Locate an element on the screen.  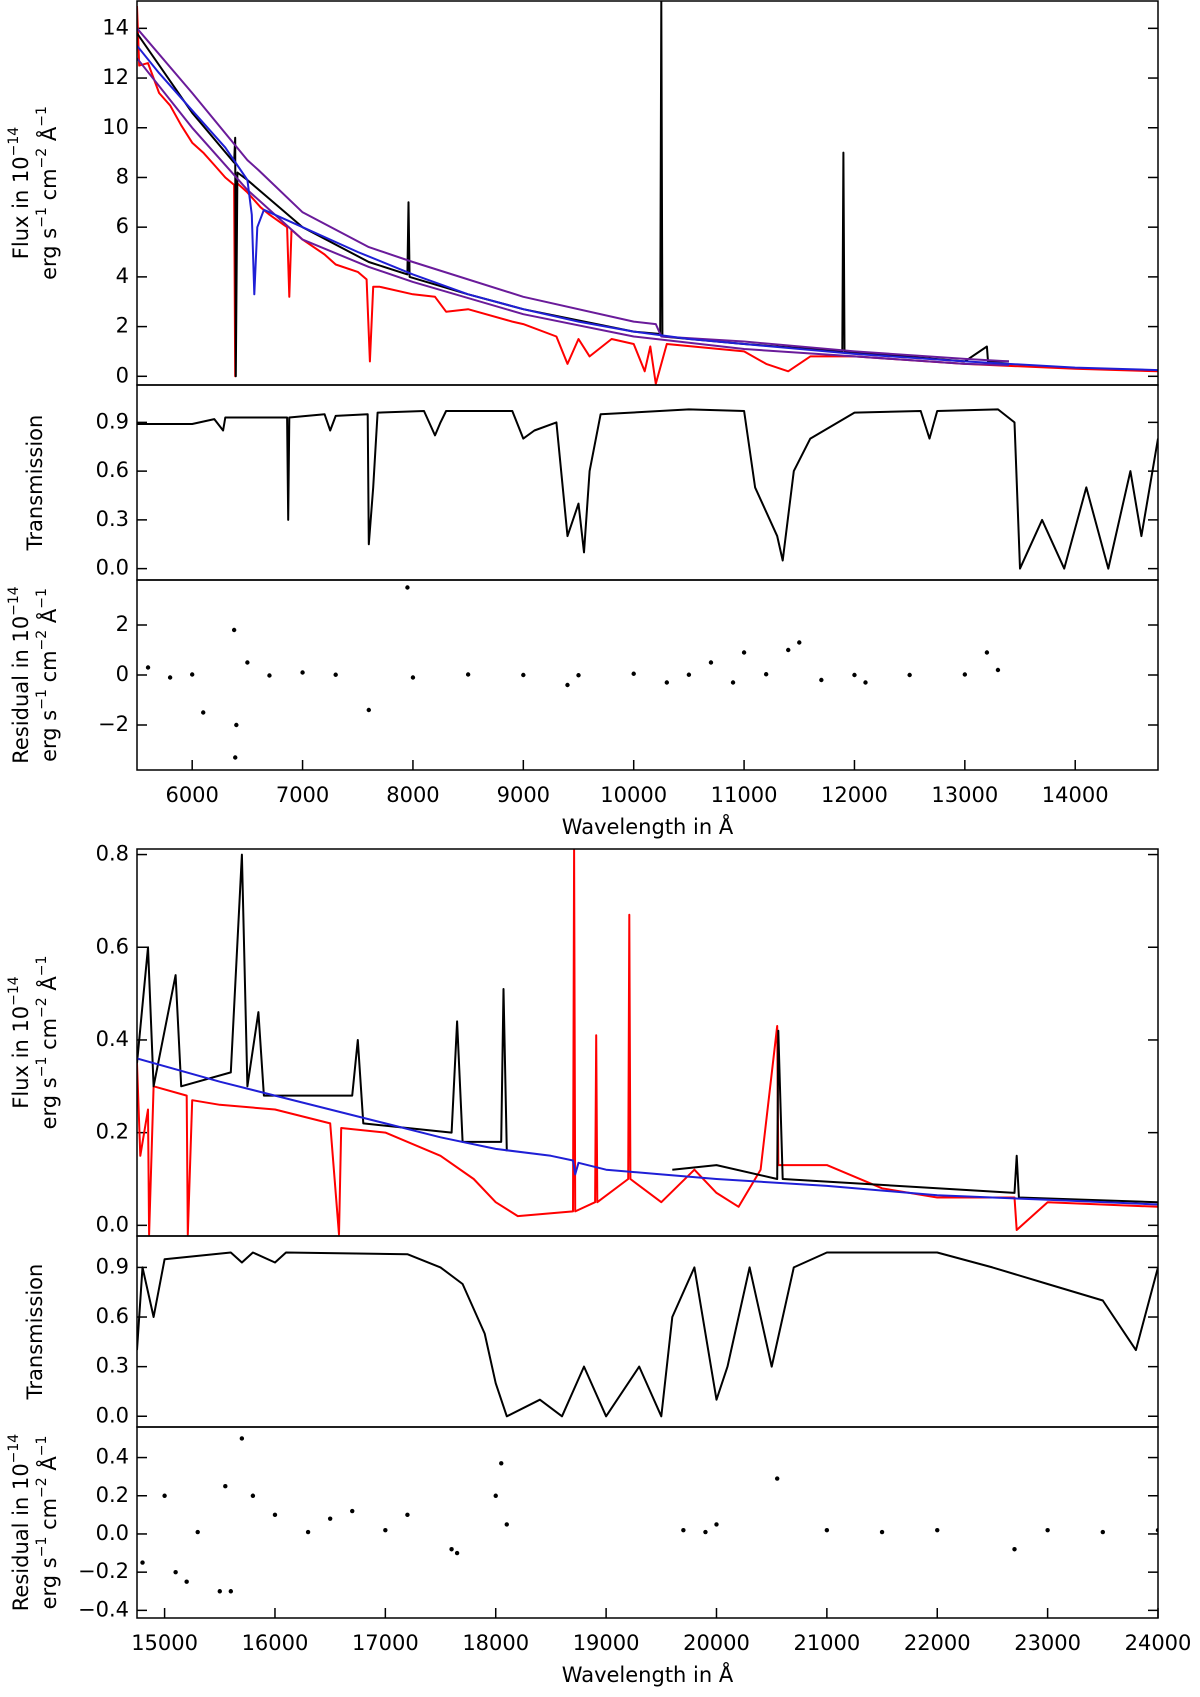
label-text: Transmission is located at coordinates (35, 1332).